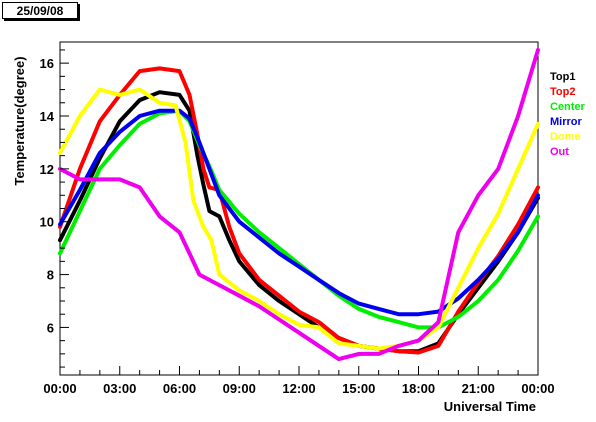  What do you see at coordinates (47, 63) in the screenshot?
I see `y-tick-label: 16` at bounding box center [47, 63].